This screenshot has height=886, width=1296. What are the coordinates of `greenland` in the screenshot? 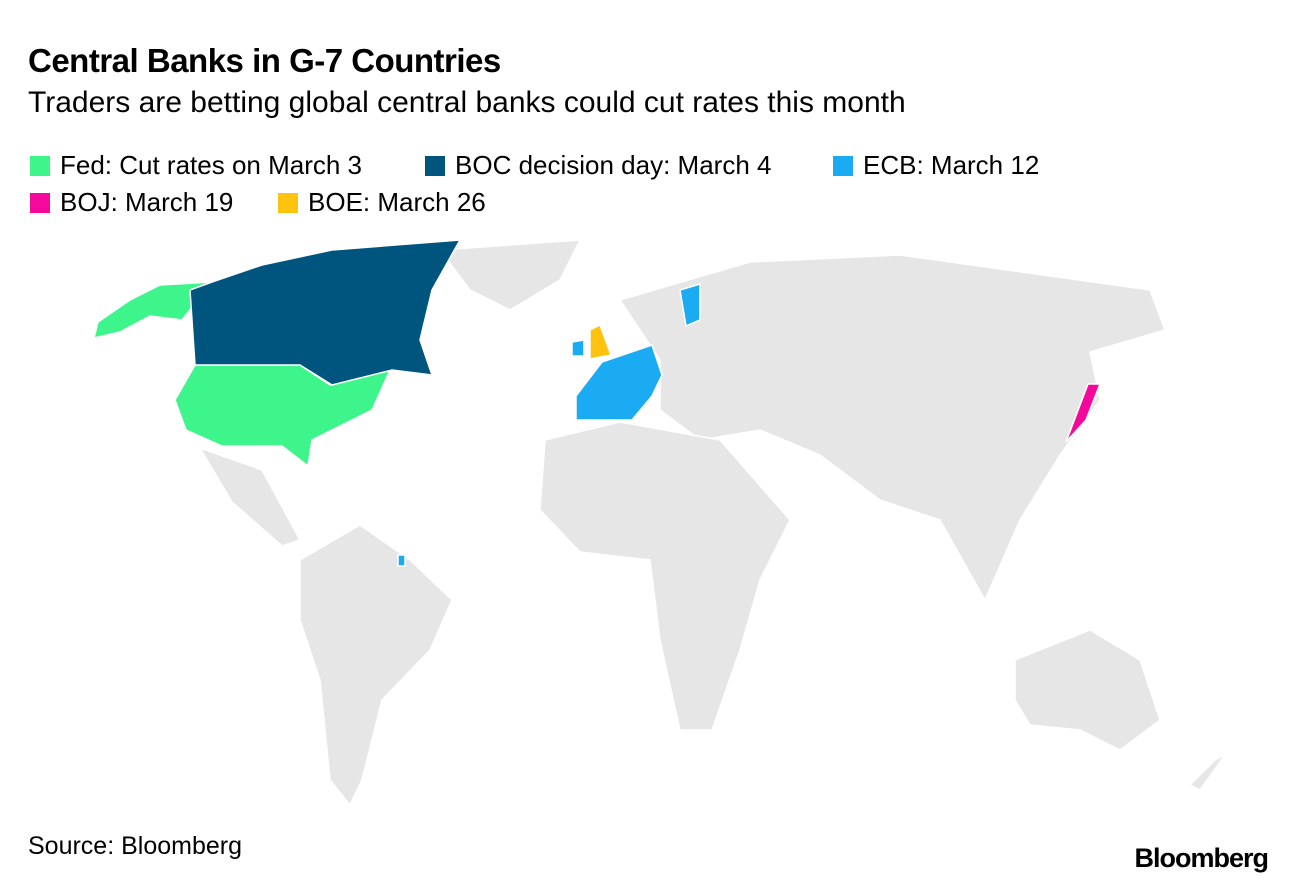 It's located at (510, 275).